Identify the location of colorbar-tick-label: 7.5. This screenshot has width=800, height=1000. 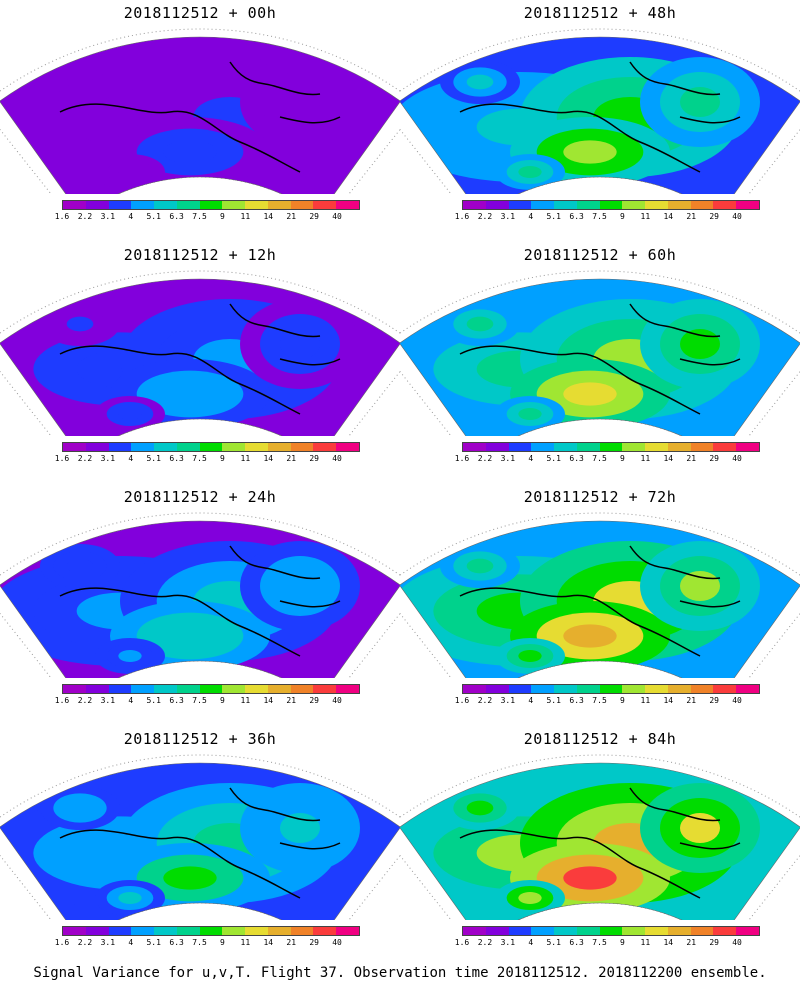
(599, 216).